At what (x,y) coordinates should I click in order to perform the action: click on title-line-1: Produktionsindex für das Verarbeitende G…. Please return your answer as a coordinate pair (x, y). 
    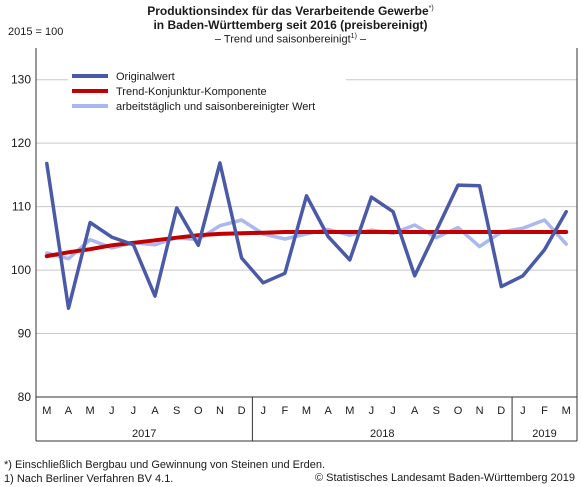
    Looking at the image, I should click on (288, 11).